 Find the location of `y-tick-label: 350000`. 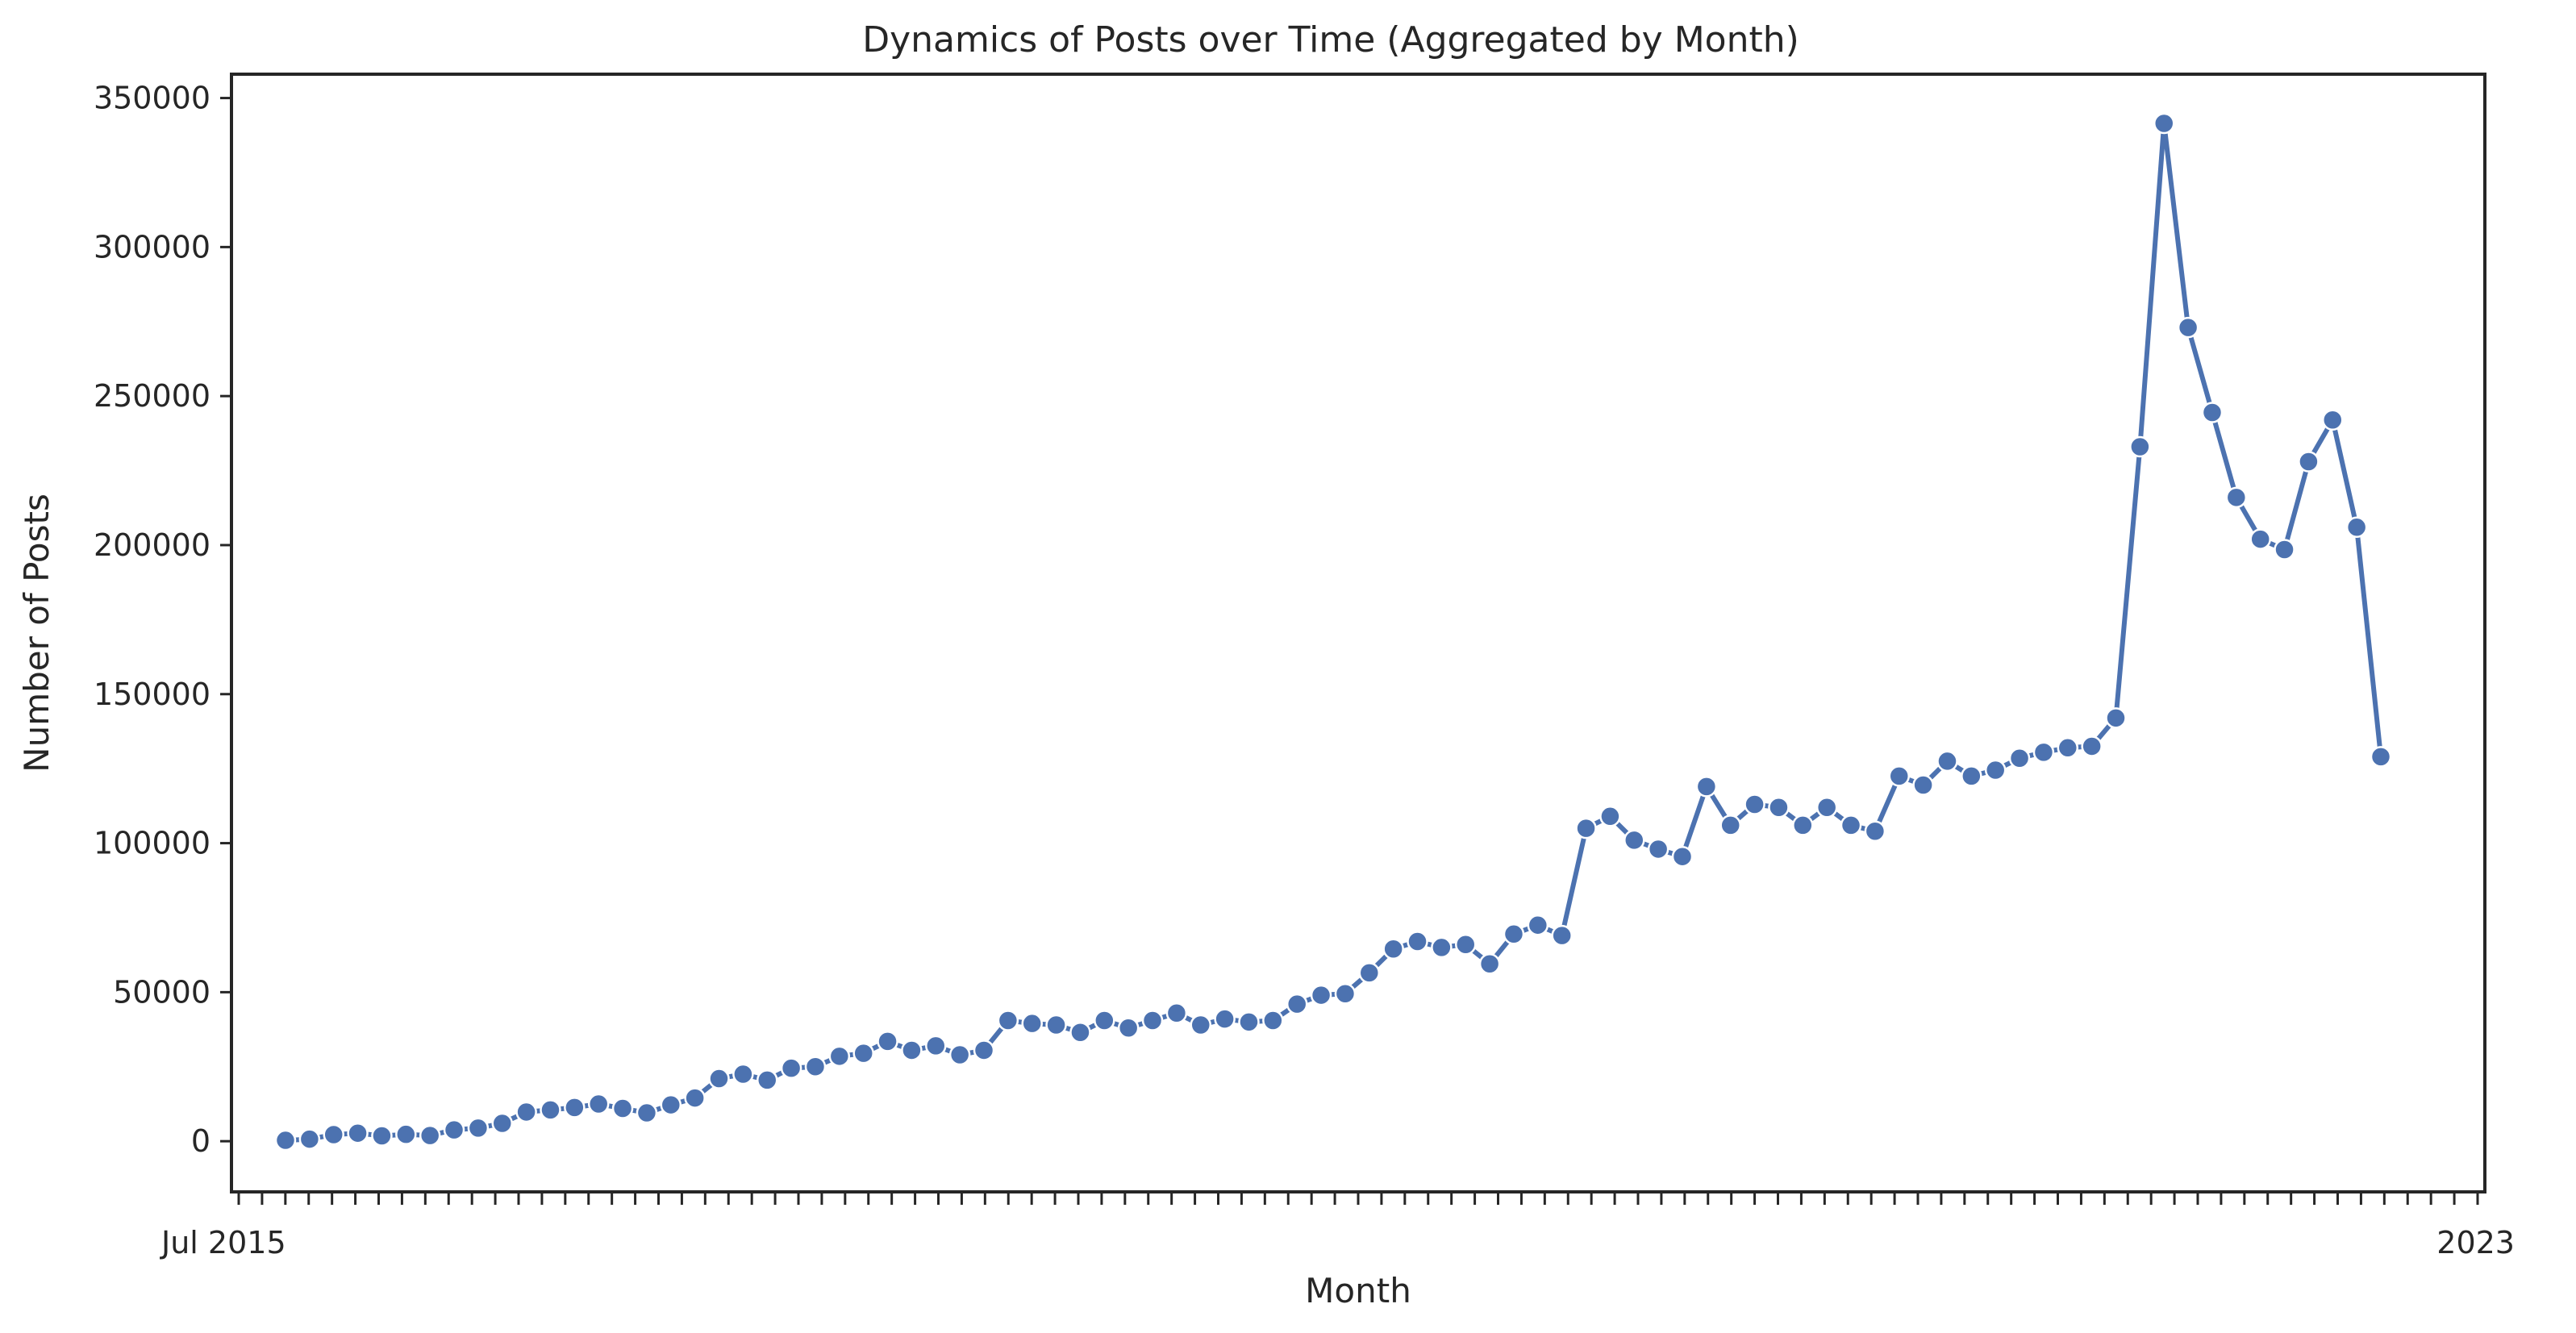

y-tick-label: 350000 is located at coordinates (152, 98).